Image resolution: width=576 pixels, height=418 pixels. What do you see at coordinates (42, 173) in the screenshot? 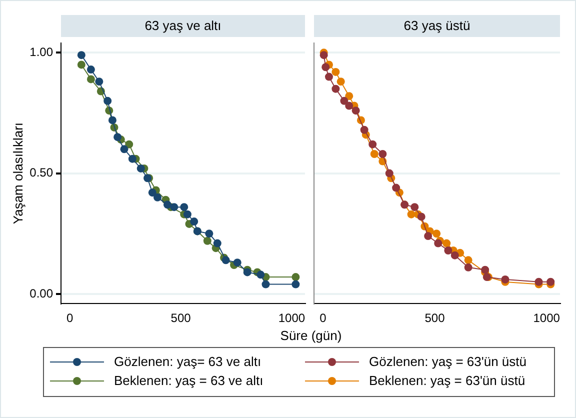
I see `y-tick-label: 0.50` at bounding box center [42, 173].